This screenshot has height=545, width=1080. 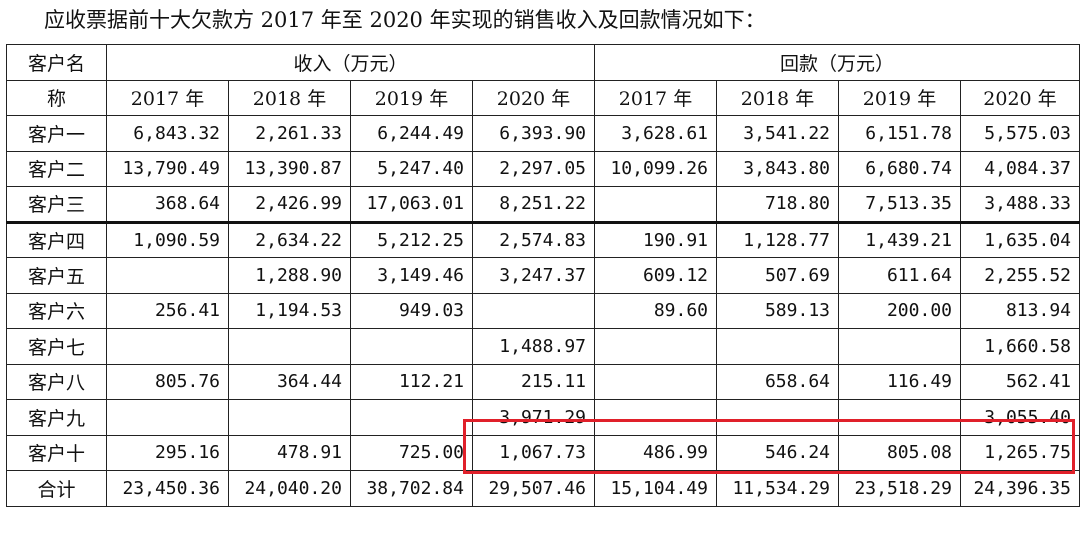 I want to click on repay-value-cell: 562.41, so click(x=1020, y=381).